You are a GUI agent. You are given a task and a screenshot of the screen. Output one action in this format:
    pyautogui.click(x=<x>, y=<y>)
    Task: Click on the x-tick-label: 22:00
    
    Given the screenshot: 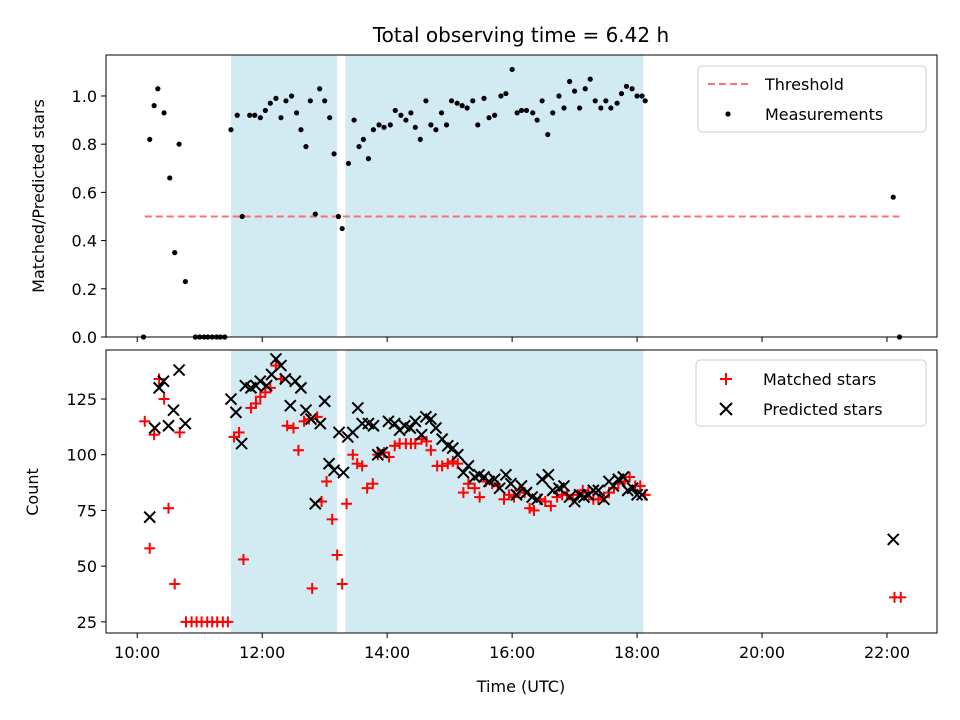 What is the action you would take?
    pyautogui.click(x=887, y=652)
    